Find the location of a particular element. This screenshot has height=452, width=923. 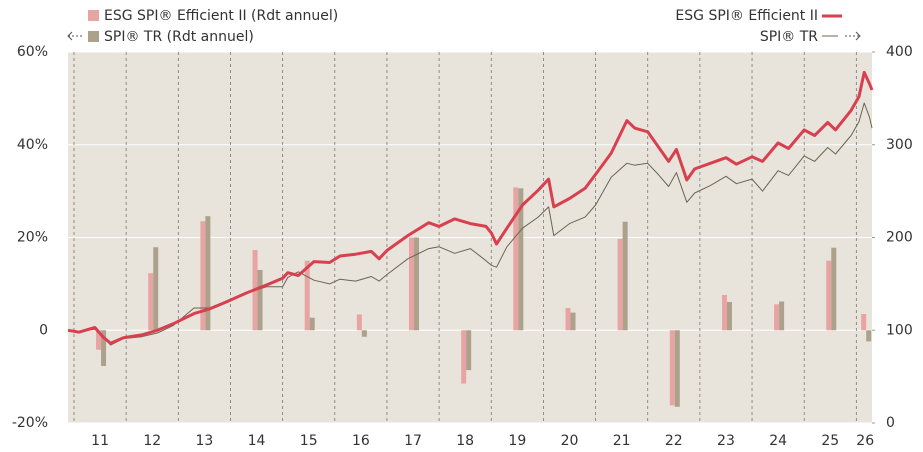

x-tick-label: 19 is located at coordinates (517, 441).